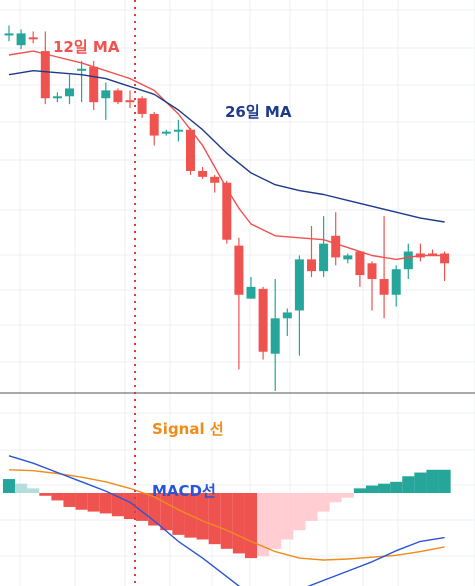  I want to click on ma12-label: 12일 MA, so click(86, 47).